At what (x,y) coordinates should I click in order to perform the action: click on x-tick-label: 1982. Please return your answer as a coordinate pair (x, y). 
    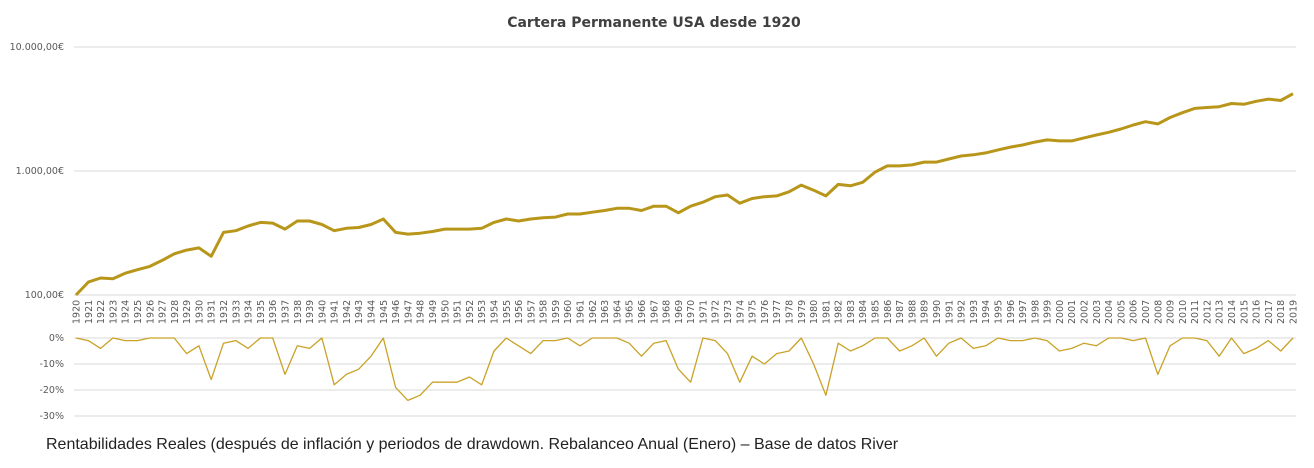
    Looking at the image, I should click on (839, 312).